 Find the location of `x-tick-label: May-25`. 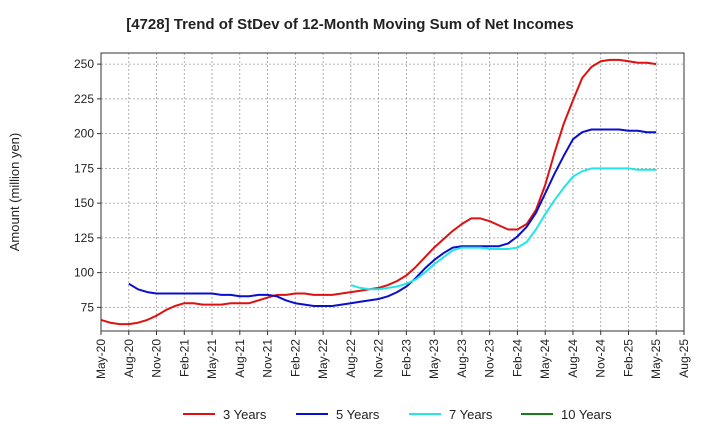

x-tick-label: May-25 is located at coordinates (656, 359).